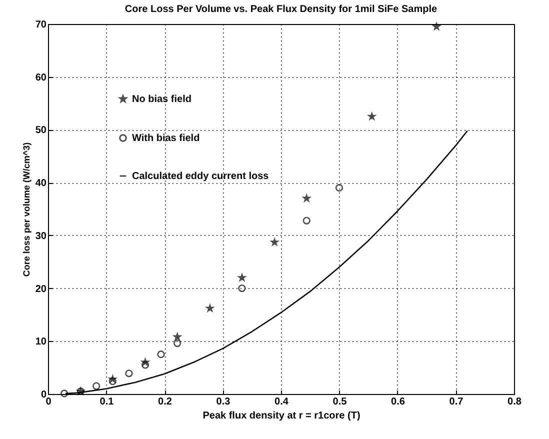 The image size is (549, 439). I want to click on x-tick-label: 0.1, so click(107, 402).